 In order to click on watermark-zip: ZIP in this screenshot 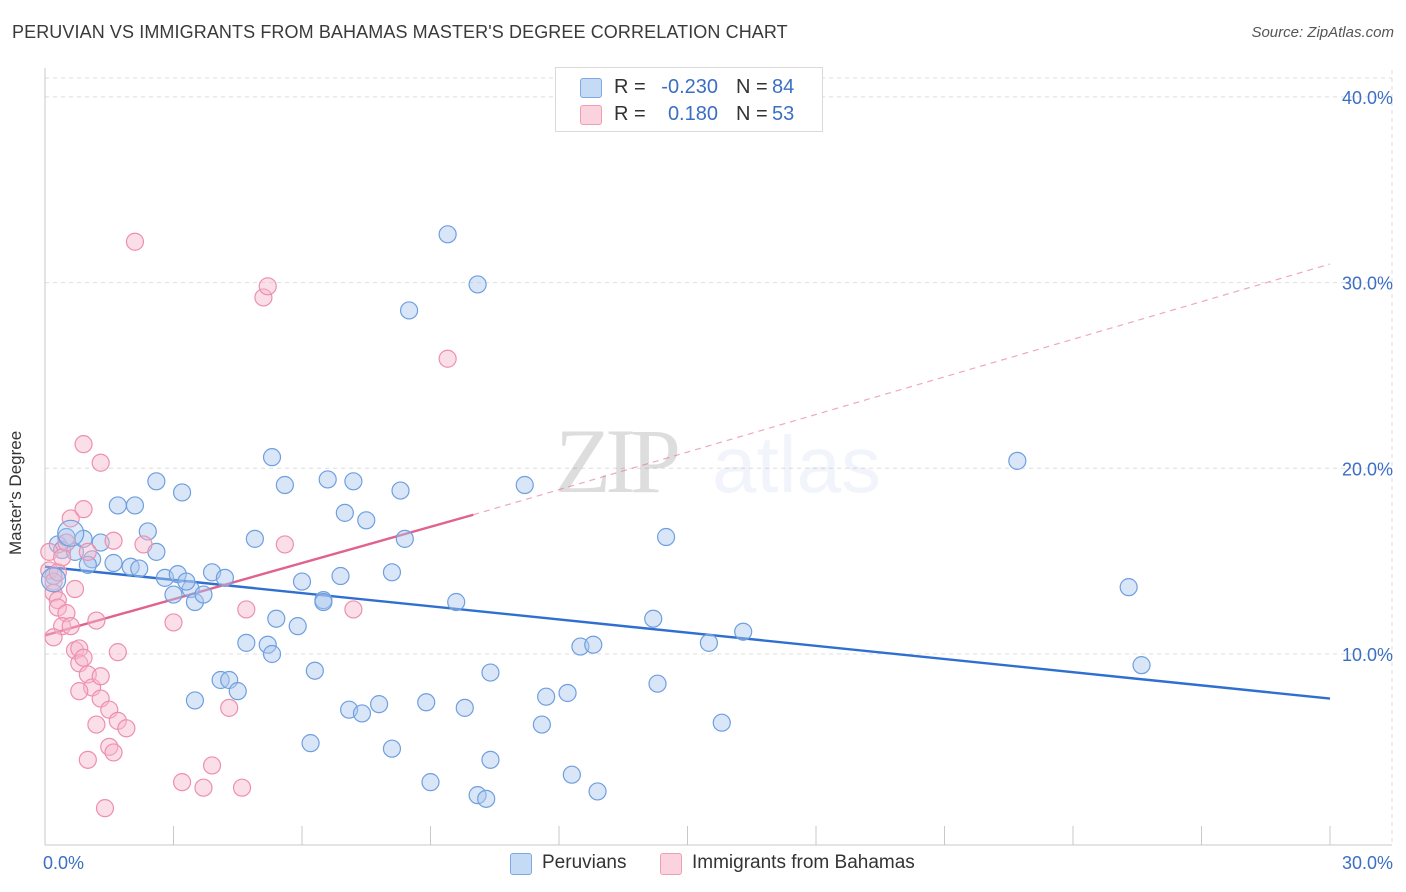, I will do `click(616, 461)`.